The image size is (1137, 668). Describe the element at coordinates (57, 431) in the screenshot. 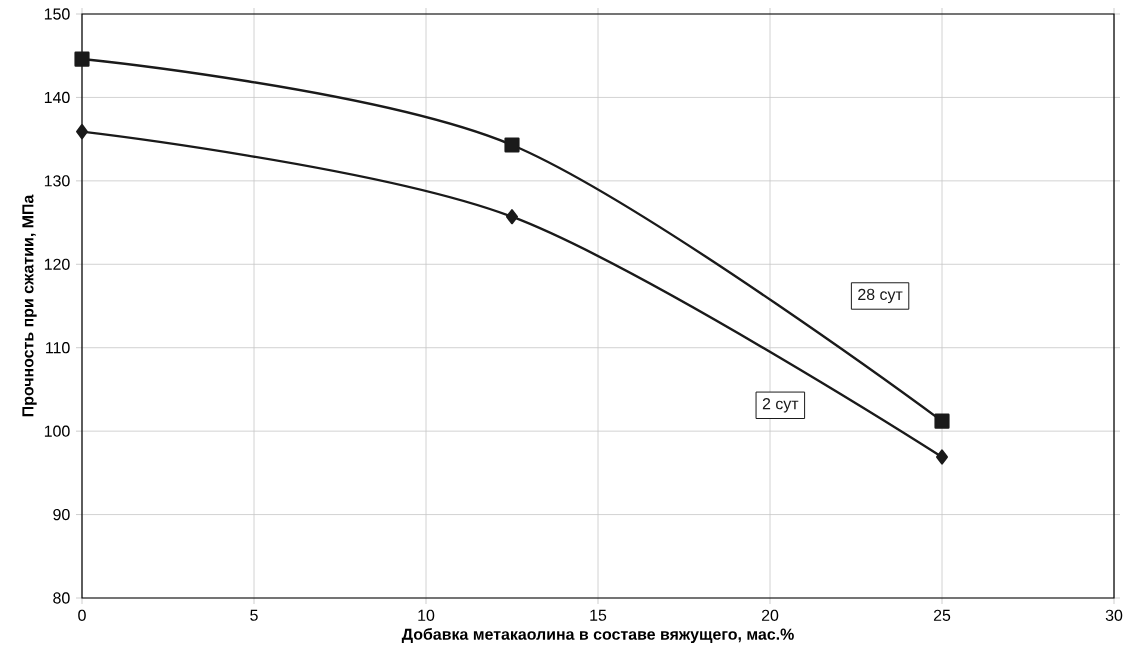

I see `y-tick-label: 100` at that location.